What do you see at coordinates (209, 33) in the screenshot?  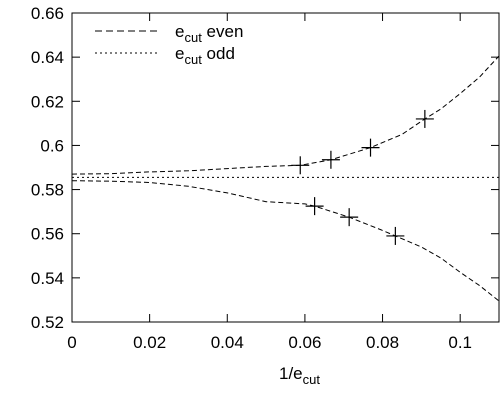 I see `legend-label: ecut even` at bounding box center [209, 33].